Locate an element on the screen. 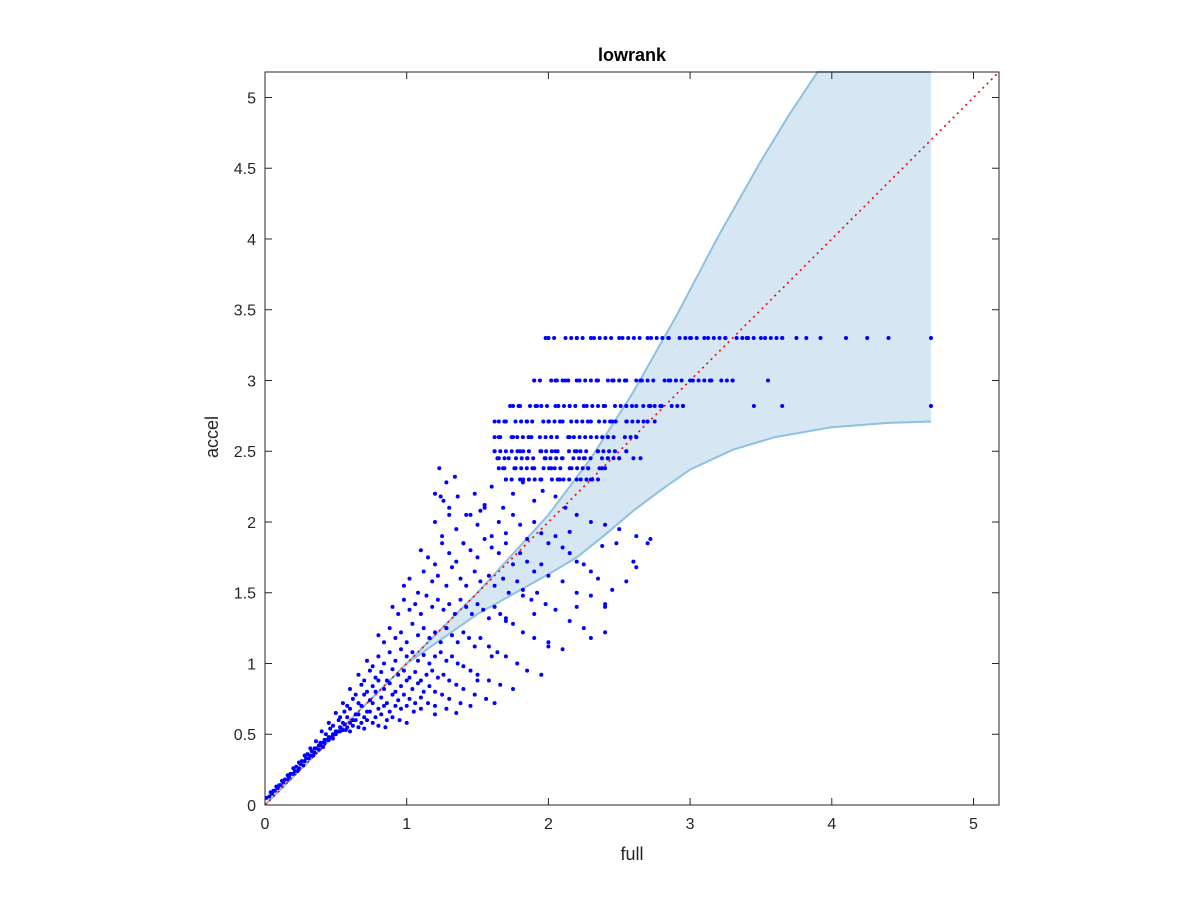 This screenshot has height=900, width=1200. y-tick-label: 1.5 is located at coordinates (245, 594).